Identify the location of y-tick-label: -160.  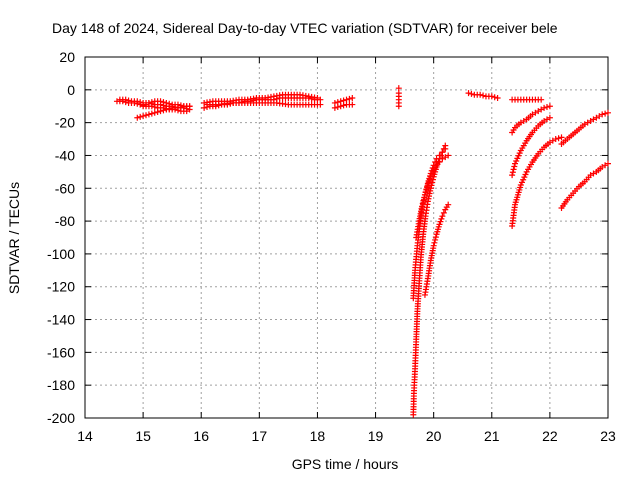
(61, 352).